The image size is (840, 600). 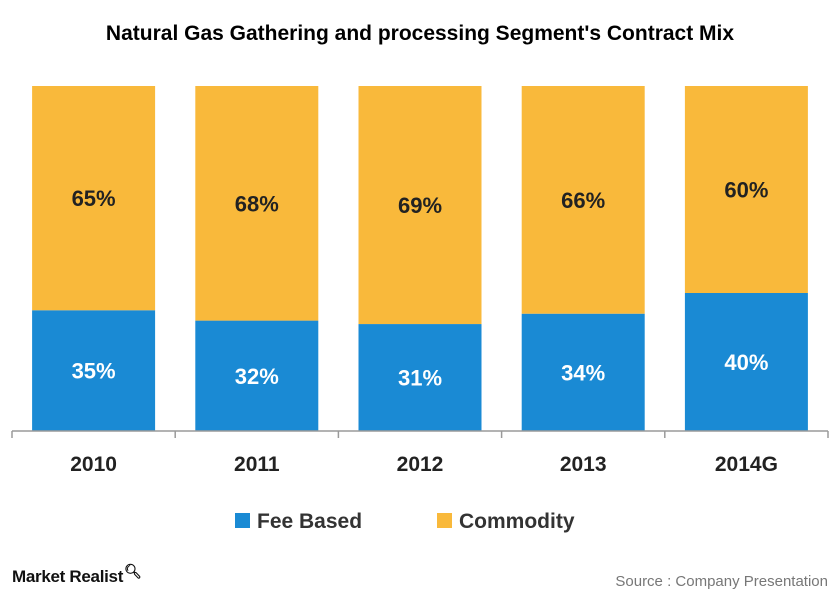 What do you see at coordinates (68, 576) in the screenshot?
I see `brand-name: Market Realist` at bounding box center [68, 576].